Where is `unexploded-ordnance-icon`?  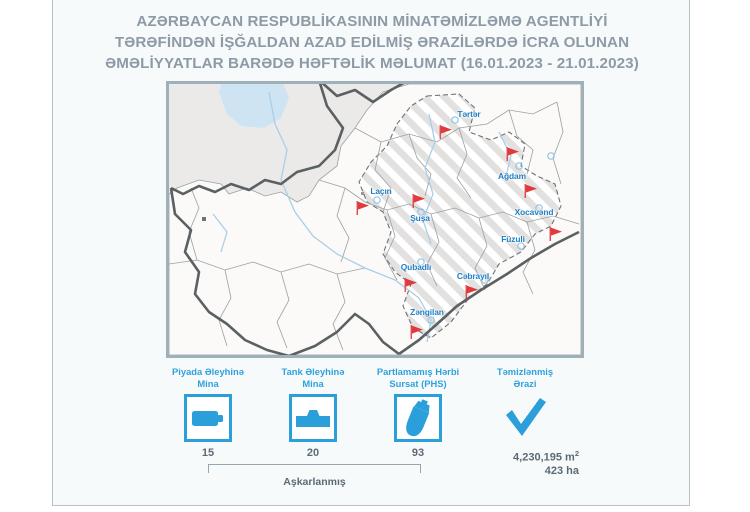 unexploded-ordnance-icon is located at coordinates (418, 418).